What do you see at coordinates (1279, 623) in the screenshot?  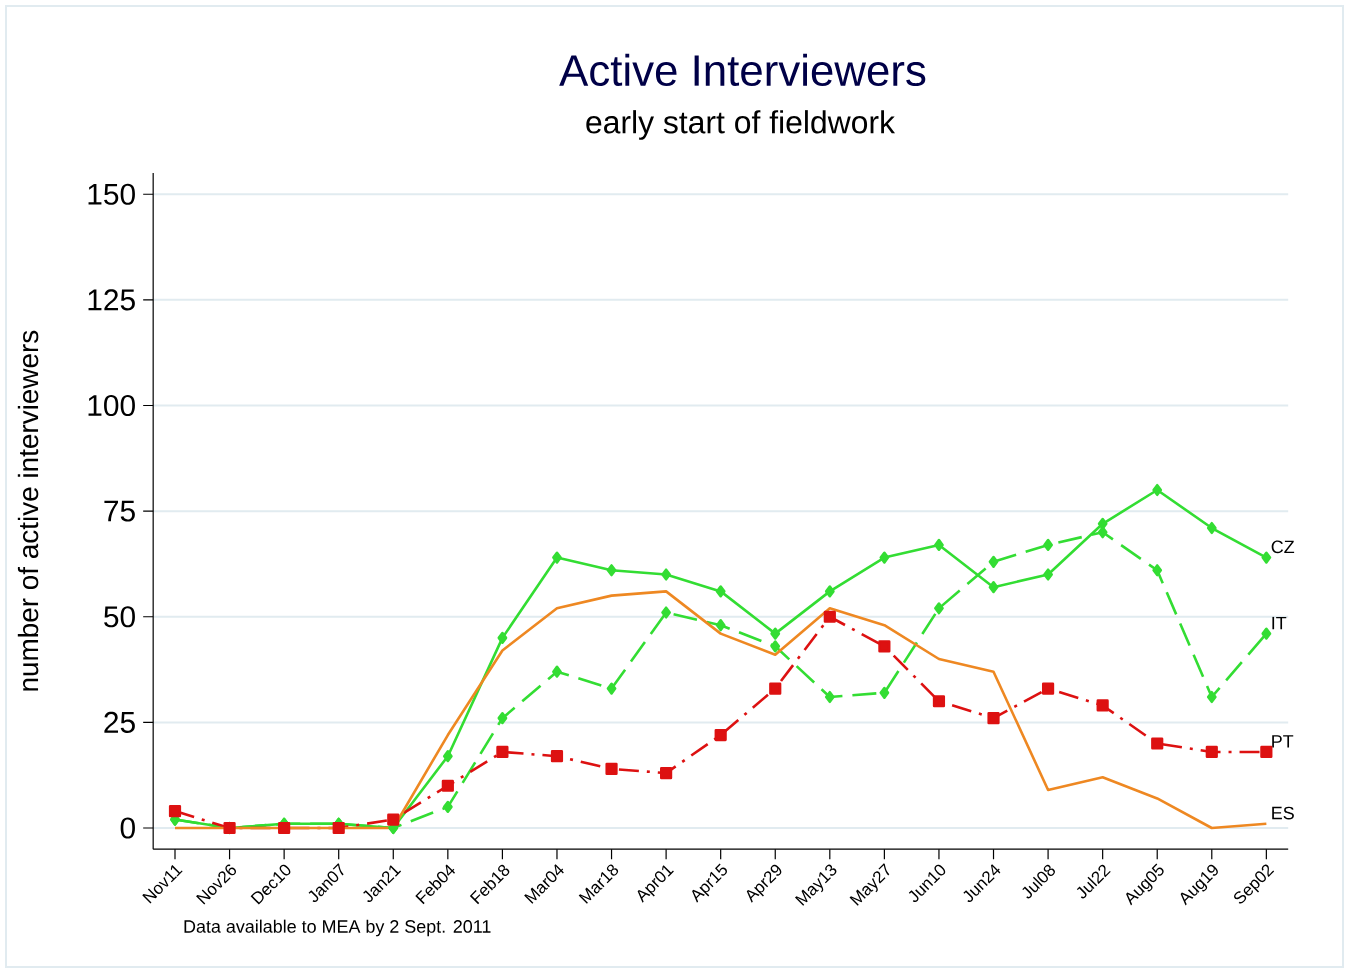 I see `series-label: IT` at bounding box center [1279, 623].